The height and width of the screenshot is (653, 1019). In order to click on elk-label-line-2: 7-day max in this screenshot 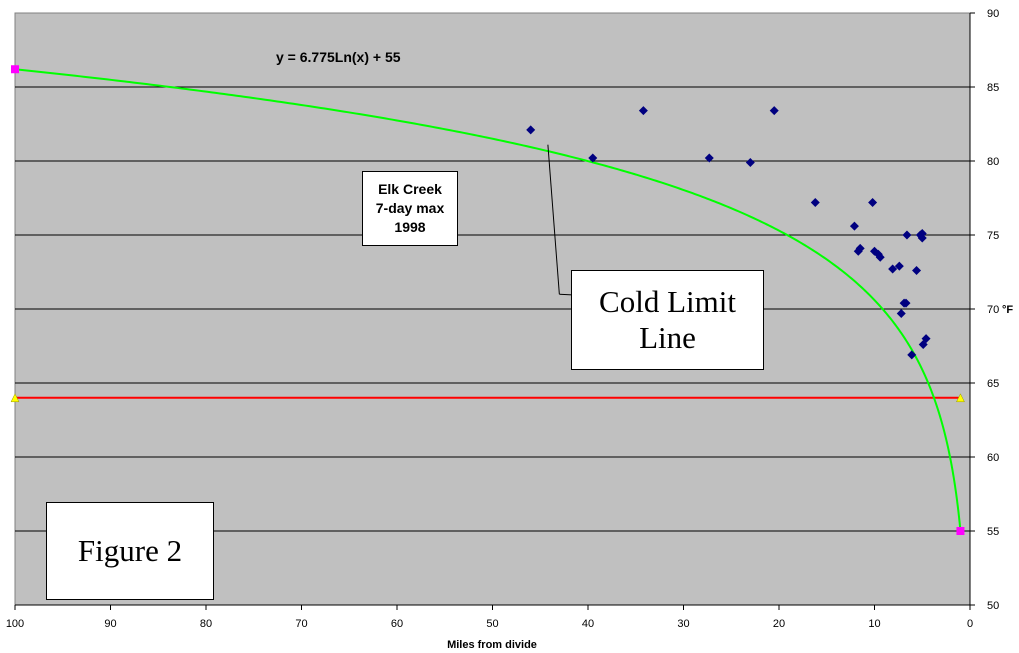, I will do `click(410, 208)`.